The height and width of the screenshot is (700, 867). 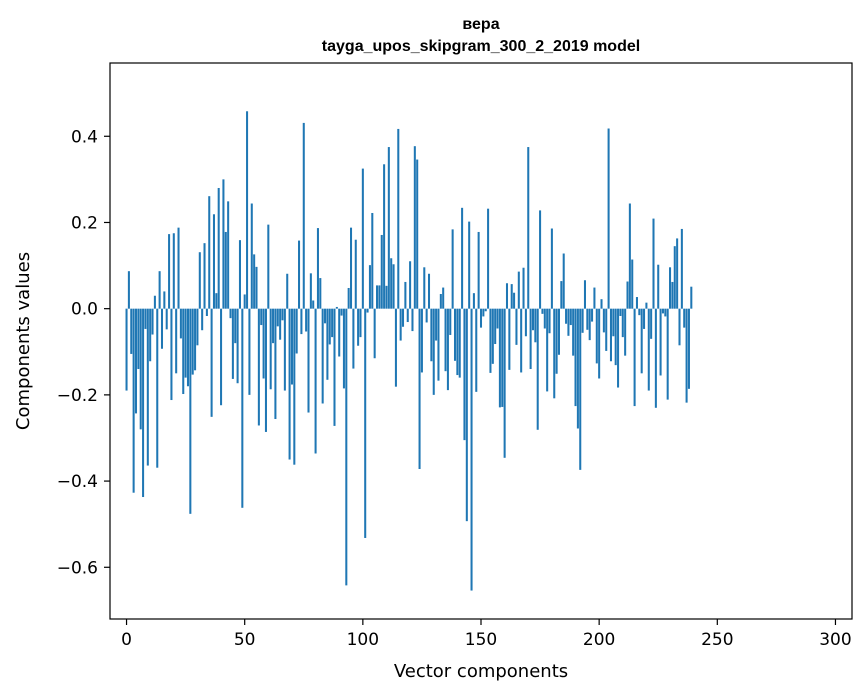 What do you see at coordinates (599, 640) in the screenshot?
I see `x-tick-label: 200` at bounding box center [599, 640].